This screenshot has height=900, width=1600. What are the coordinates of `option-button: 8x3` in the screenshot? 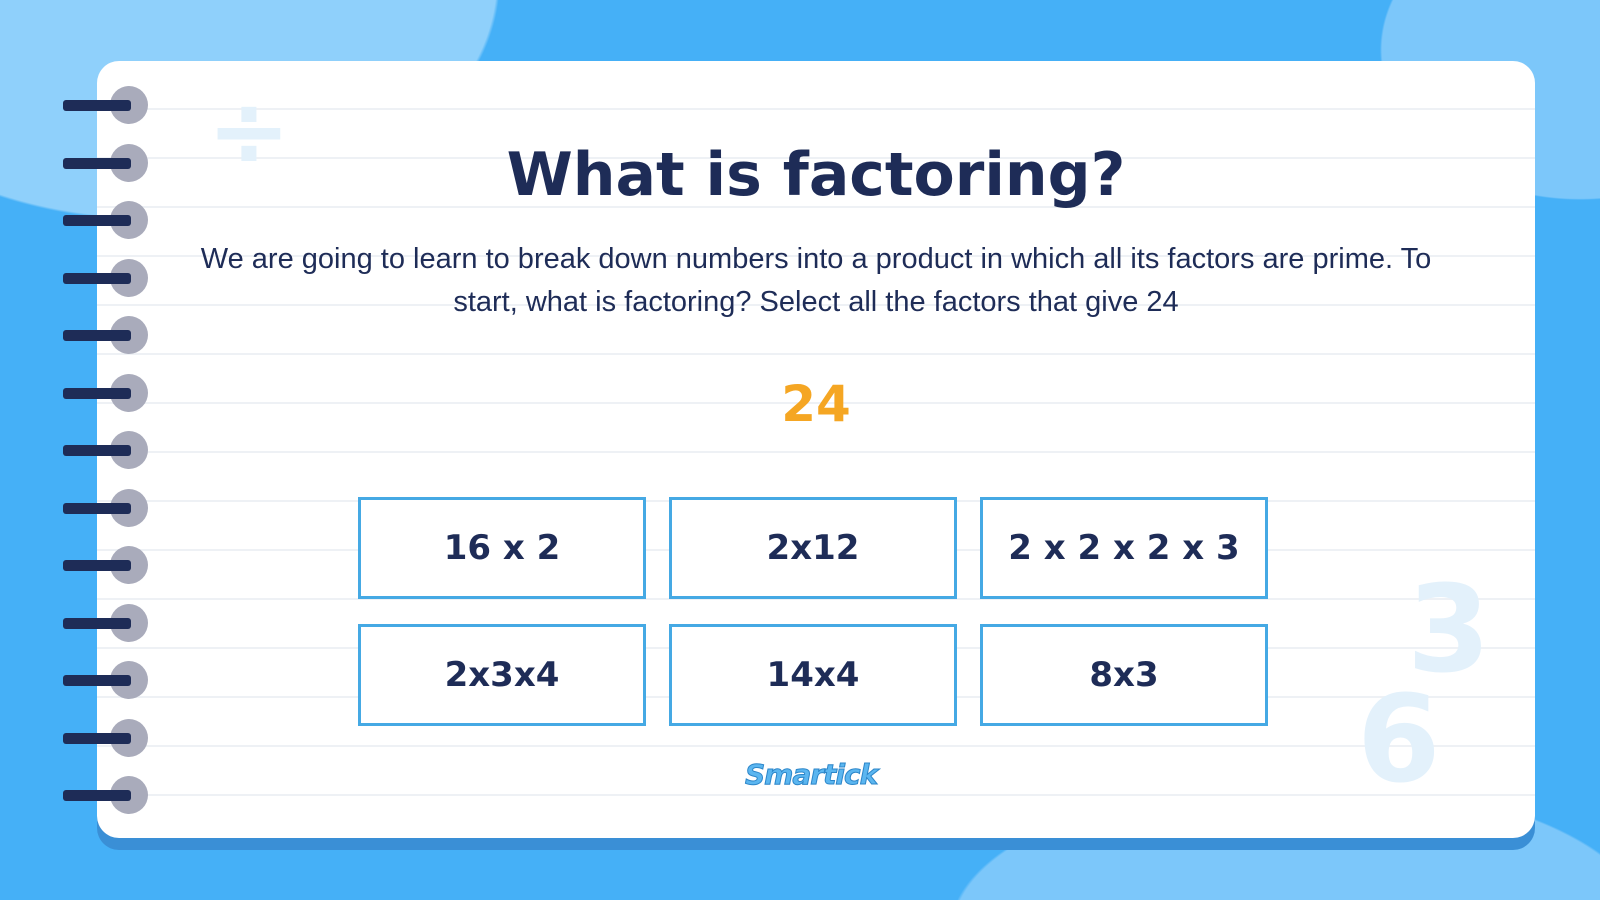 It's located at (1124, 675).